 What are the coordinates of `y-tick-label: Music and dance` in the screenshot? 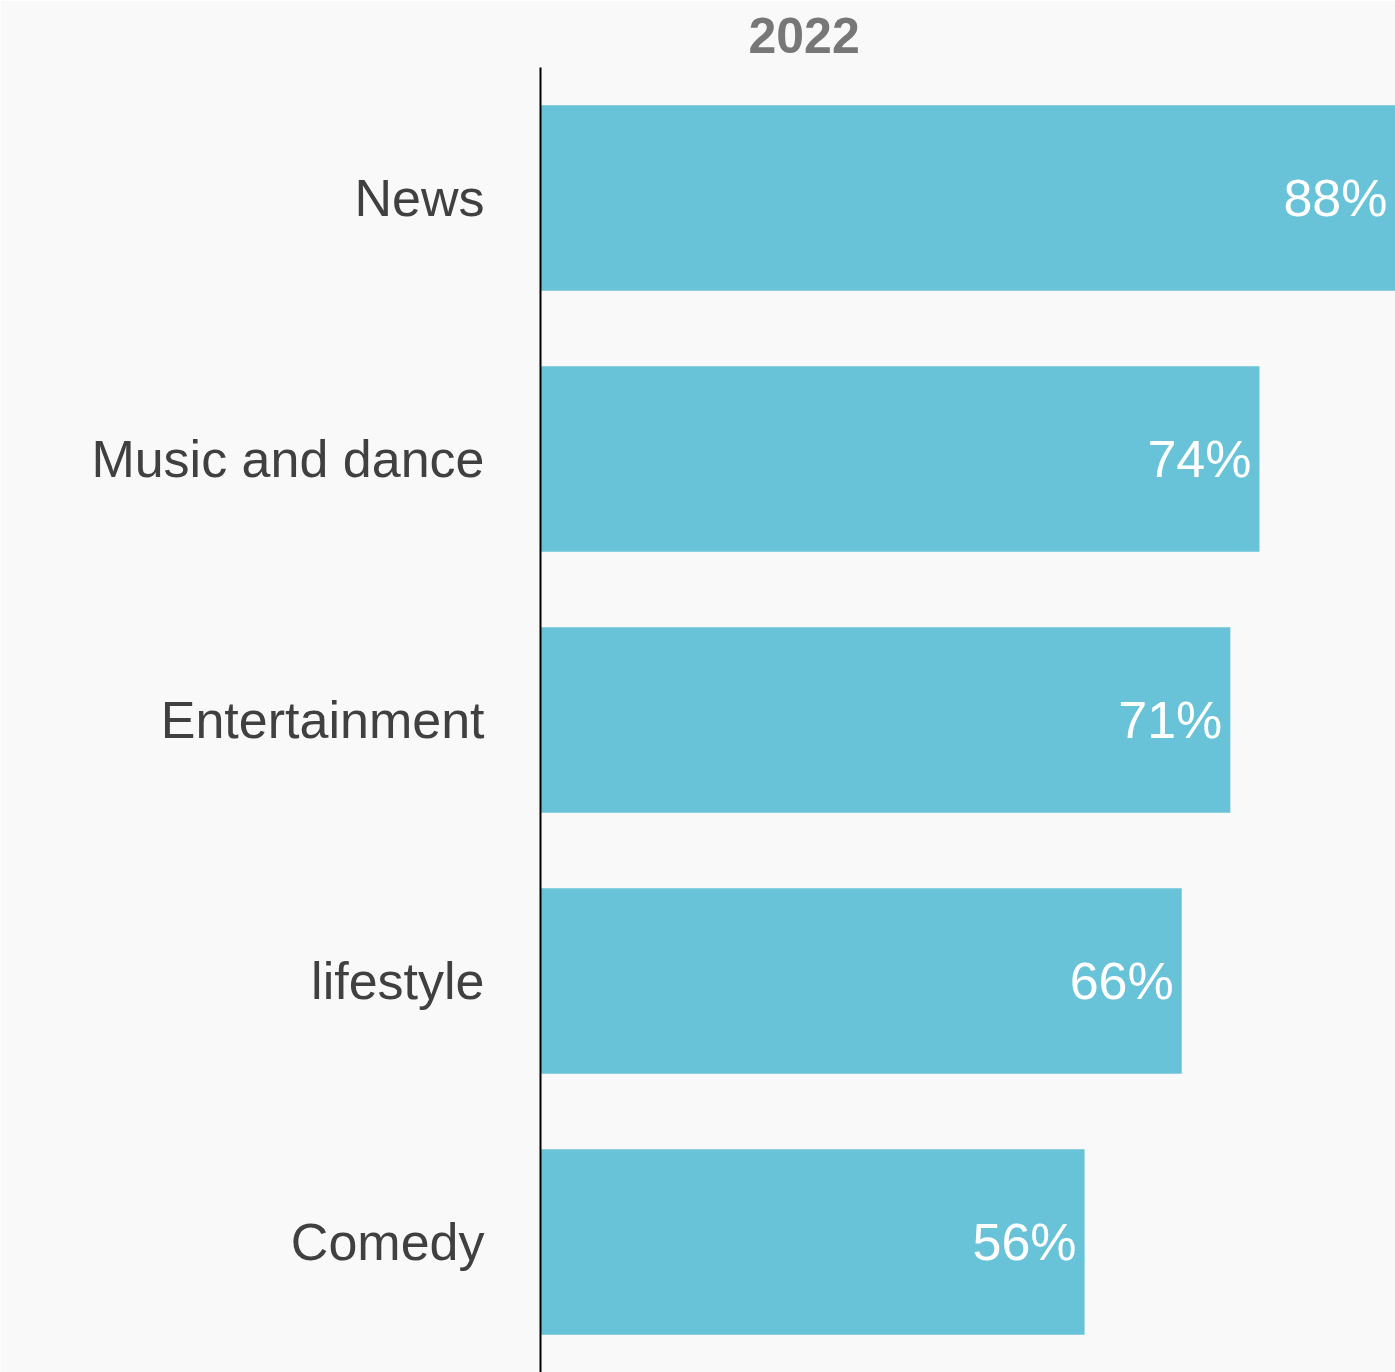 It's located at (288, 459).